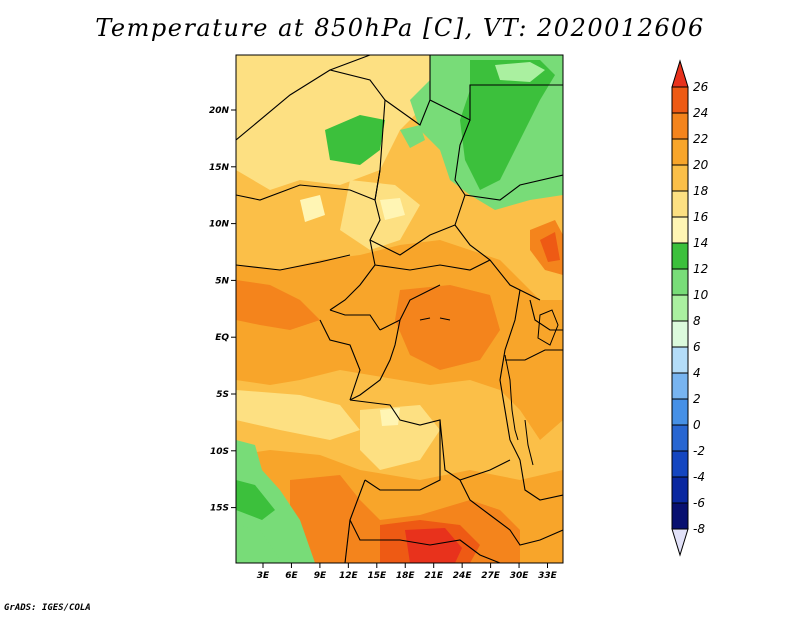 Image resolution: width=800 pixels, height=618 pixels. I want to click on colorbar-label: 6, so click(697, 347).